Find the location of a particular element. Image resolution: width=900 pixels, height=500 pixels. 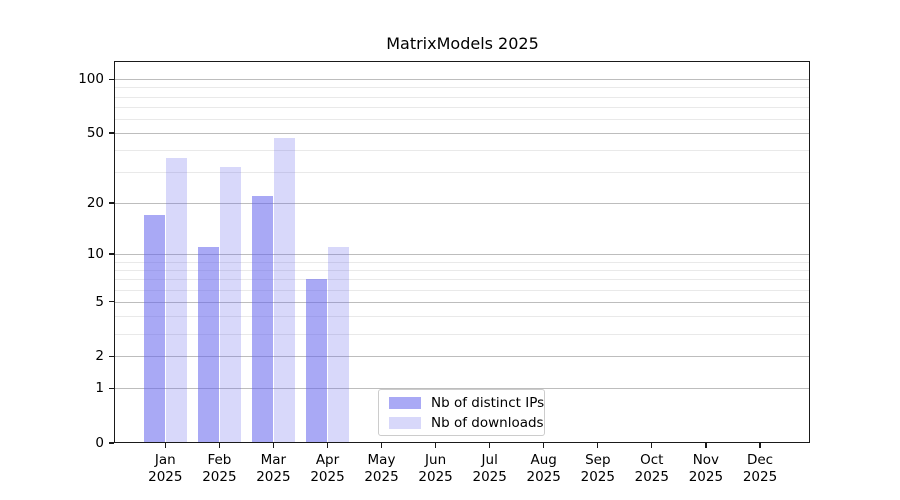

bar-nb-of-downloads-feb is located at coordinates (230, 305).